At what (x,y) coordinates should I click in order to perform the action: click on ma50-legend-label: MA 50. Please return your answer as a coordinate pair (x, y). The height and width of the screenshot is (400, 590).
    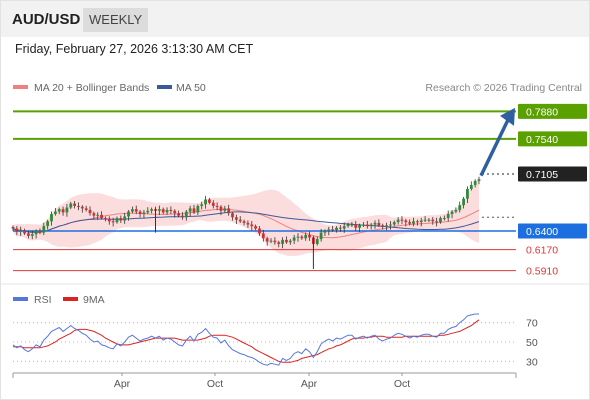
    Looking at the image, I should click on (191, 88).